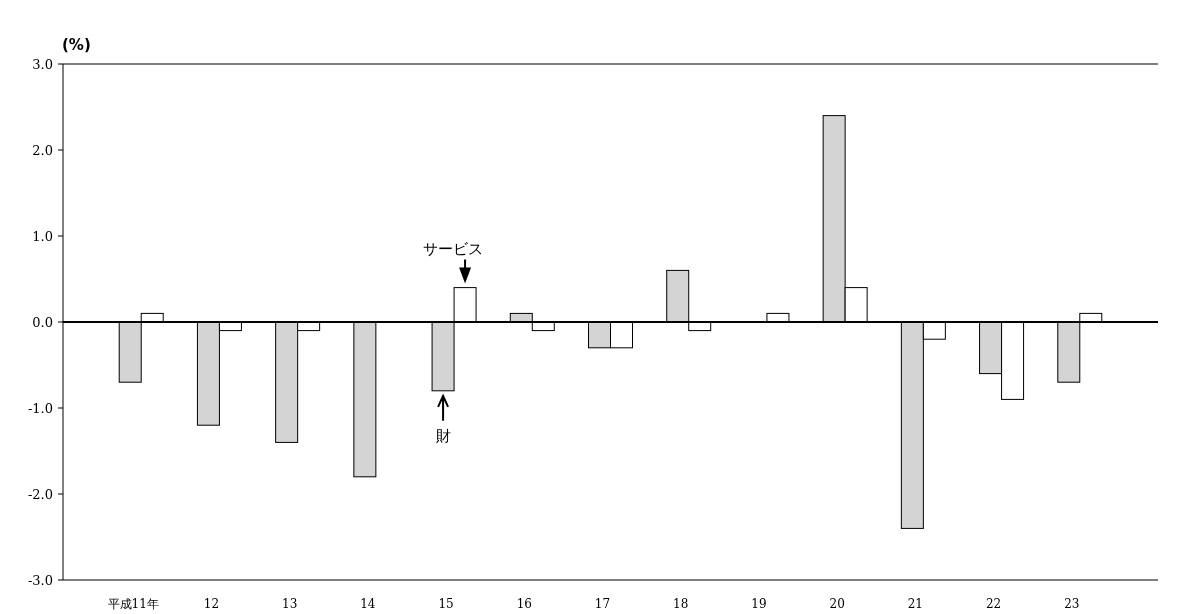 This screenshot has width=1187, height=614. What do you see at coordinates (759, 604) in the screenshot?
I see `x-tick-label: 19` at bounding box center [759, 604].